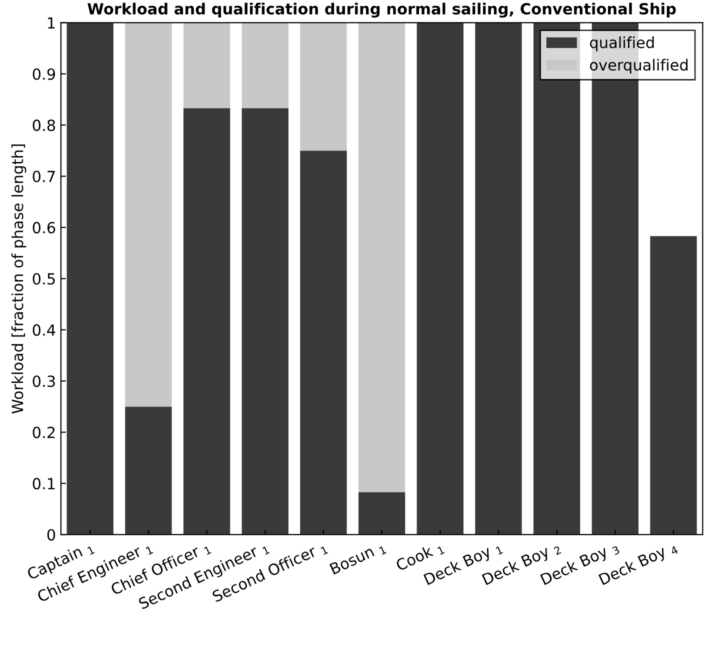 The width and height of the screenshot is (717, 648). Describe the element at coordinates (44, 74) in the screenshot. I see `y-tick-label: 0.9` at that location.